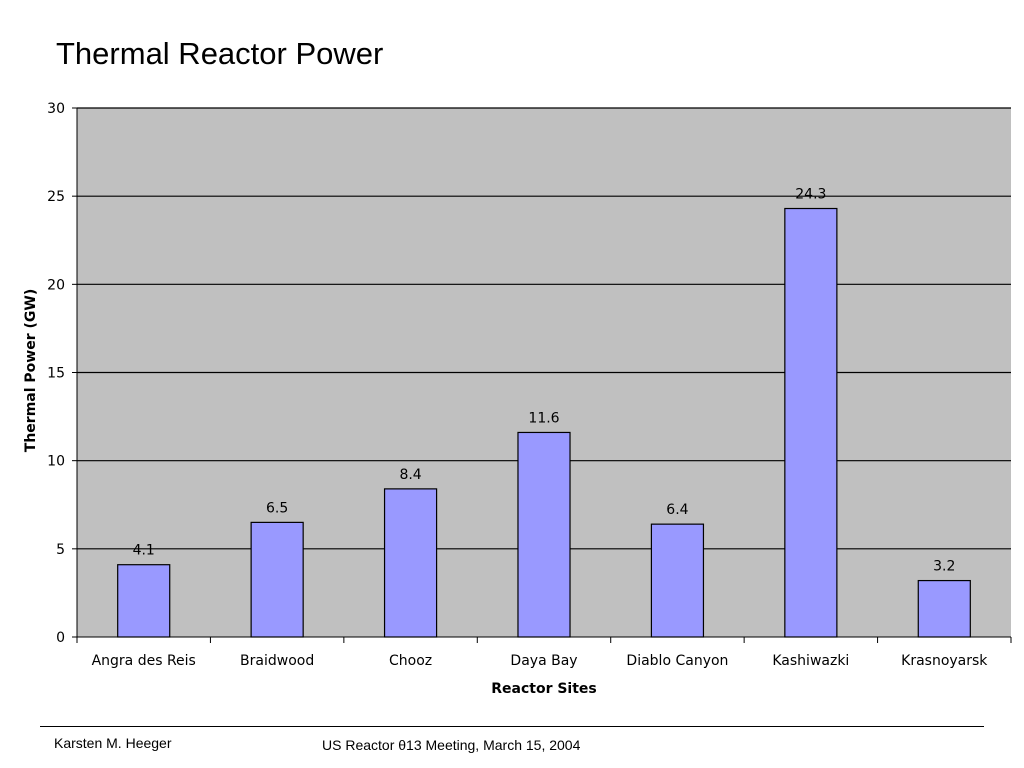 Image resolution: width=1024 pixels, height=768 pixels. I want to click on footer-rule, so click(512, 726).